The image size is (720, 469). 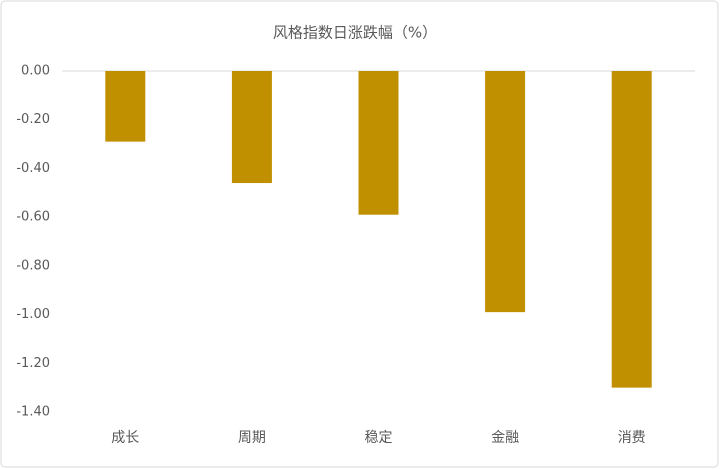 I want to click on y-tick-label: -0.80, so click(x=33, y=265).